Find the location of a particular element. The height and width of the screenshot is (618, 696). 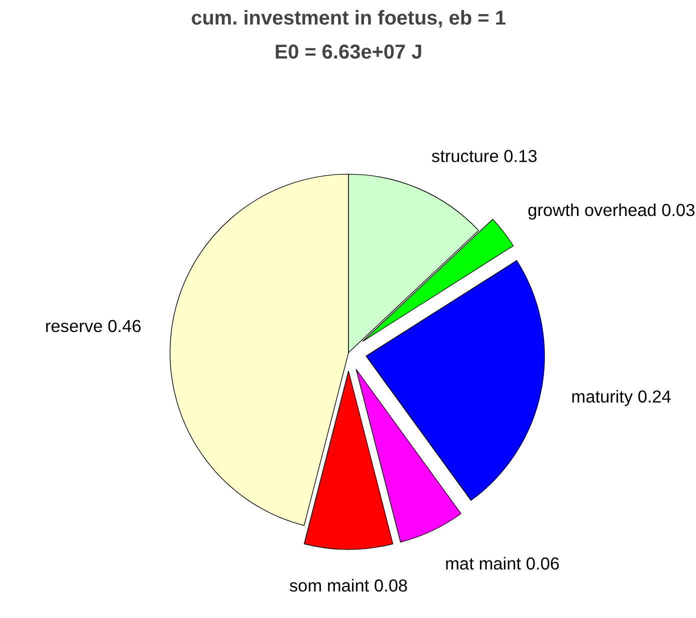

slice-label: structure 0.13 is located at coordinates (484, 156).